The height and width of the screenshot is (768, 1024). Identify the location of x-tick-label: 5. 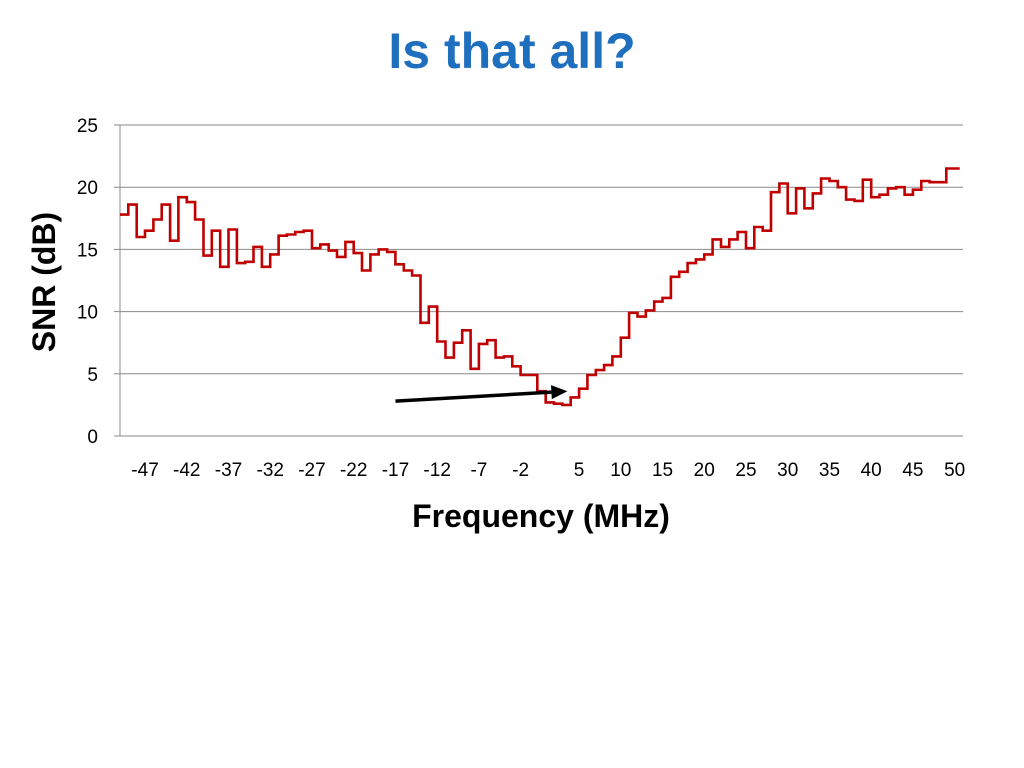
(579, 470).